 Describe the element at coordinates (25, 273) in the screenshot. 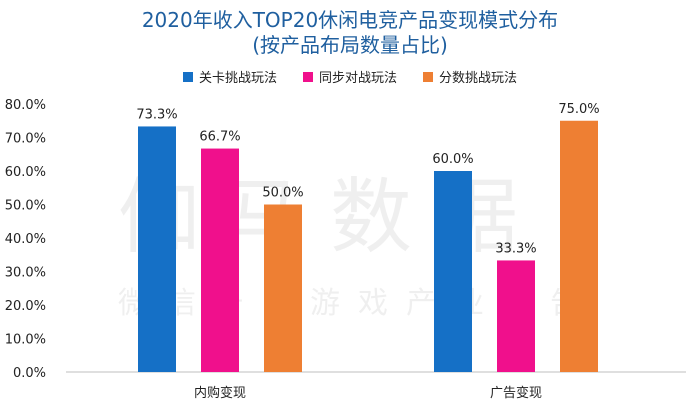

I see `y-tick-label: 30.0%` at that location.